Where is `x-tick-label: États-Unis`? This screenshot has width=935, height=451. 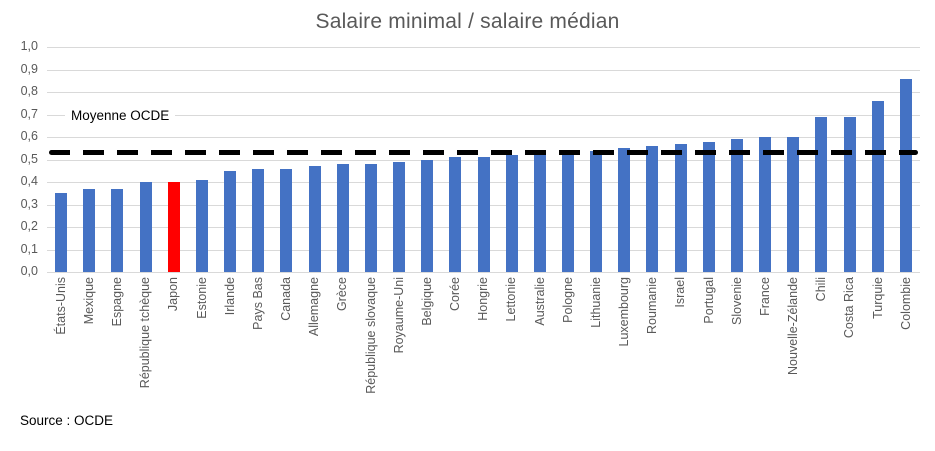
x-tick-label: États-Unis is located at coordinates (60, 306).